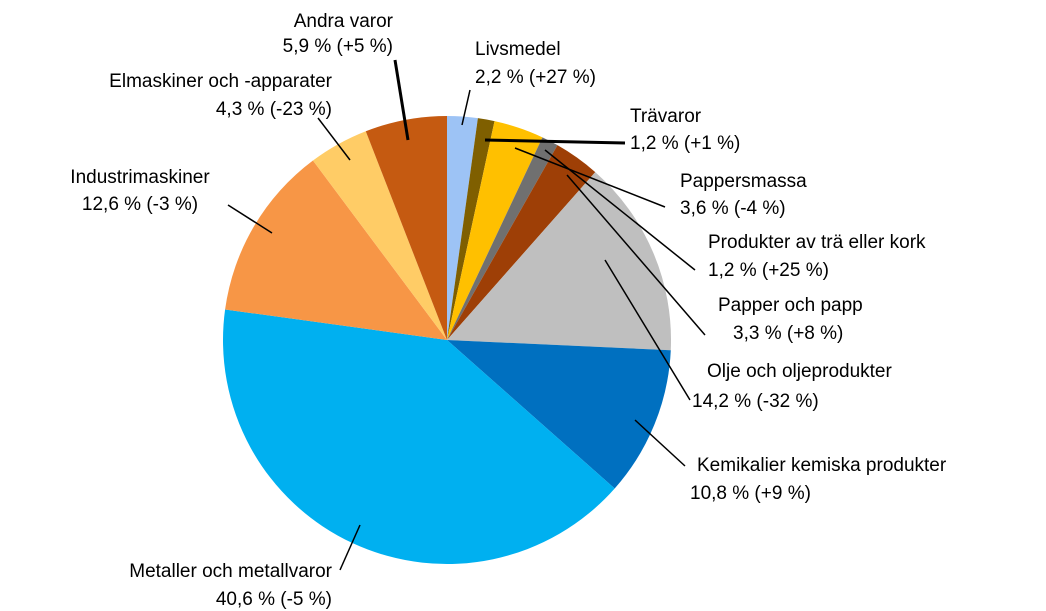 The image size is (1046, 611). What do you see at coordinates (140, 204) in the screenshot?
I see `value-label: 12,6 % (-3 %)` at bounding box center [140, 204].